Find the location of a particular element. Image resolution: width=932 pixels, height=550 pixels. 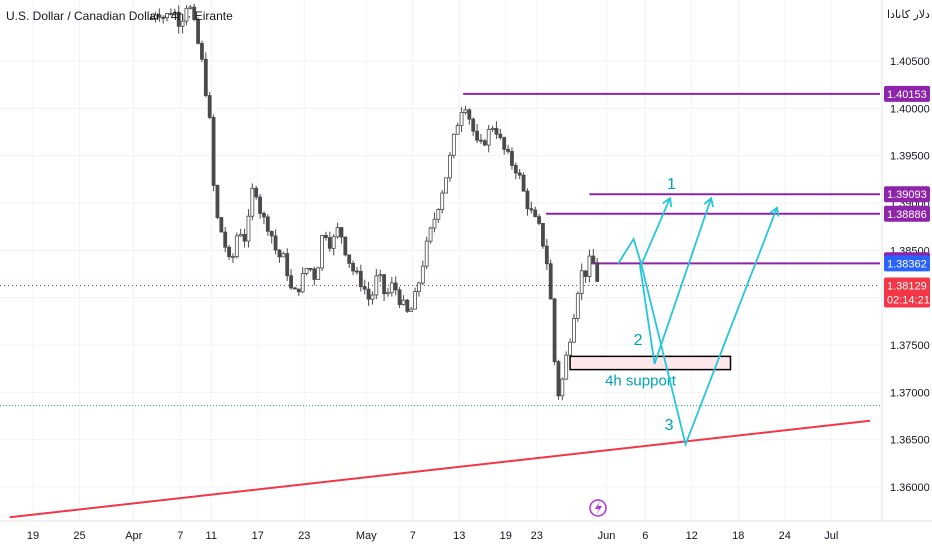

scenario-label: 2 is located at coordinates (638, 340).